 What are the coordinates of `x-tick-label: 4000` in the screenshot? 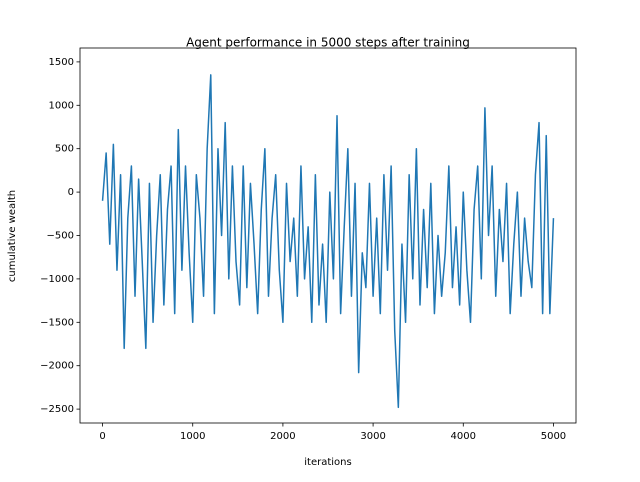 It's located at (463, 436).